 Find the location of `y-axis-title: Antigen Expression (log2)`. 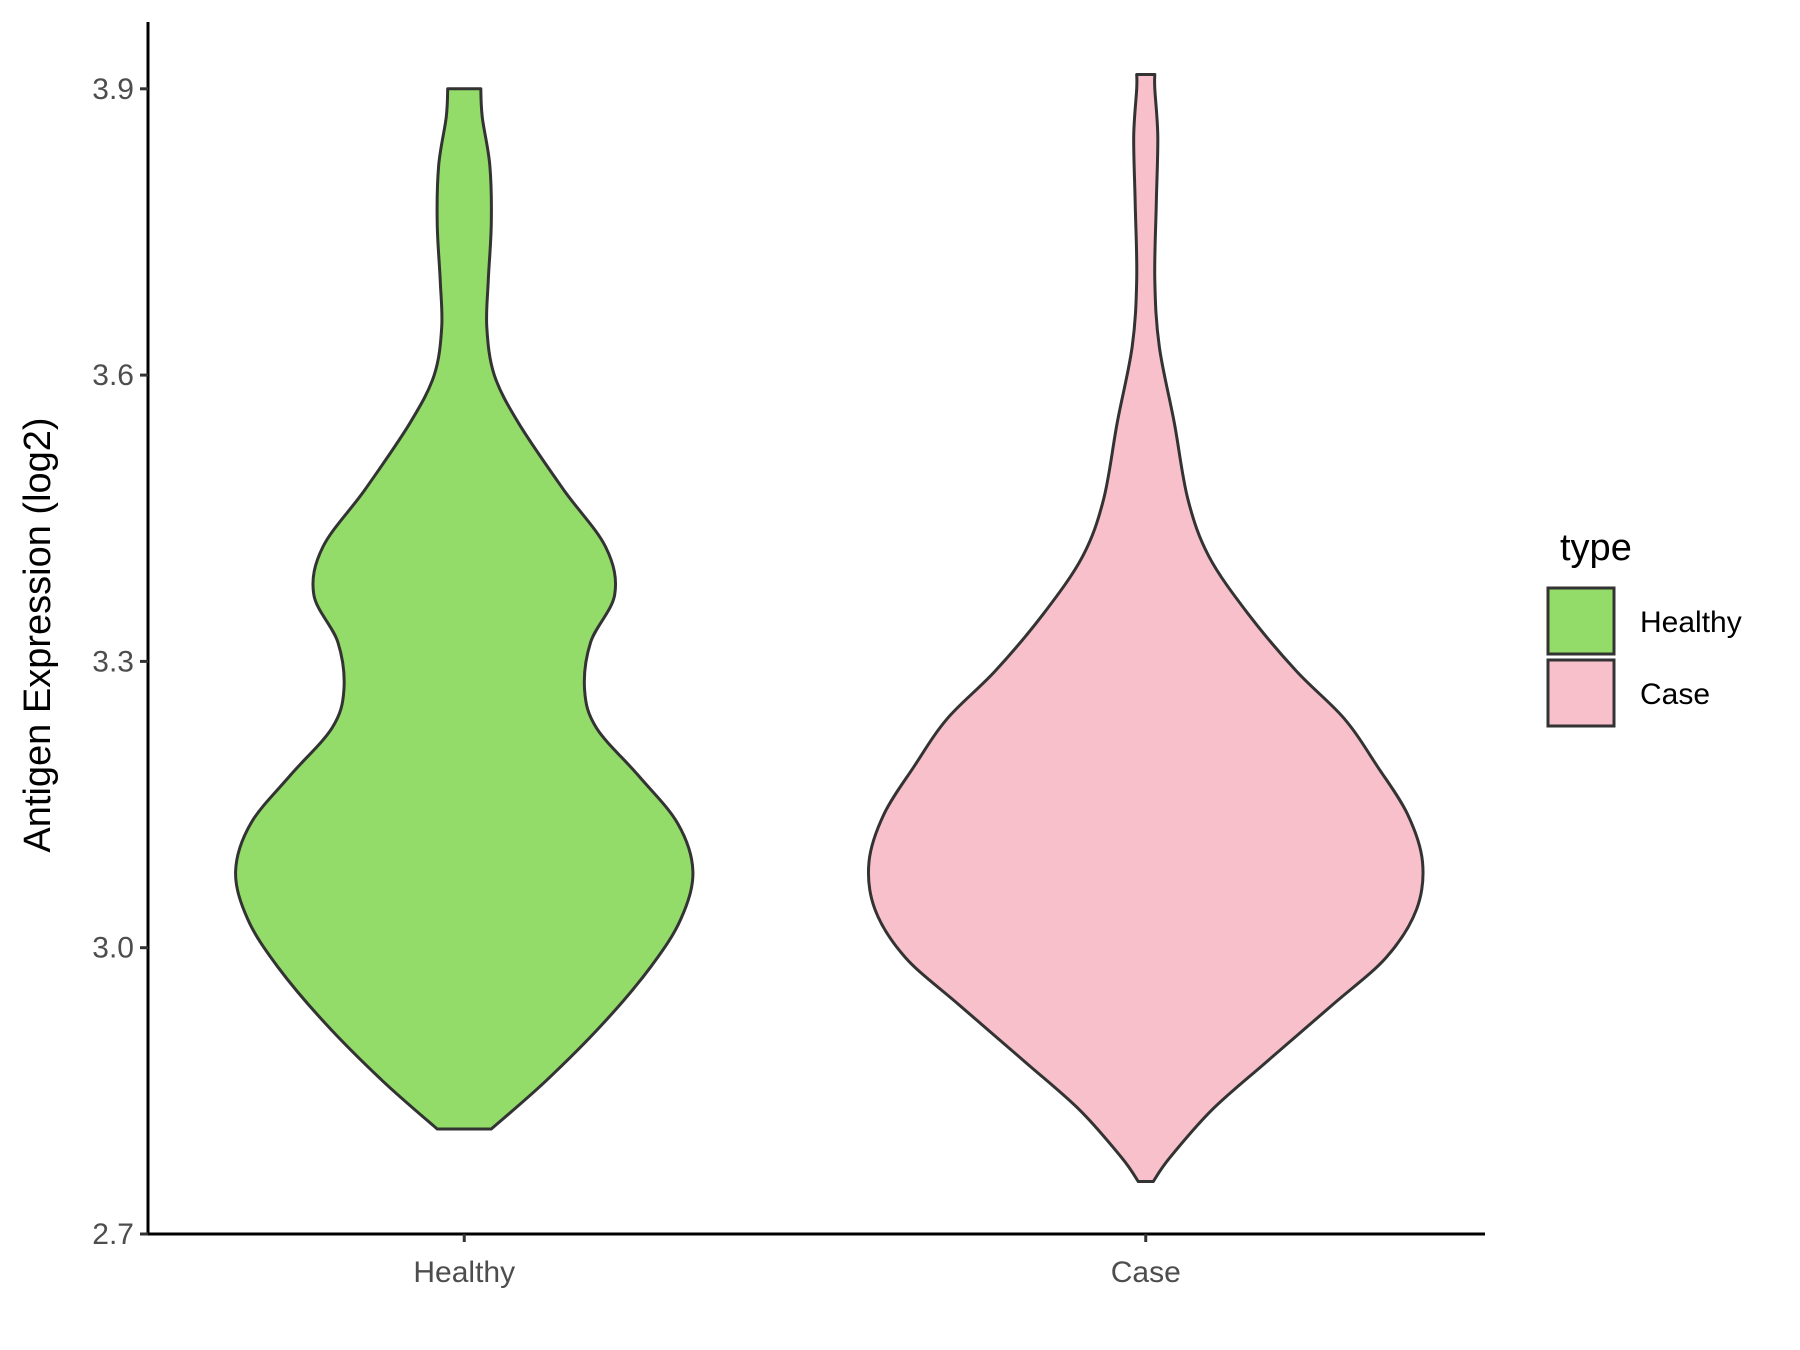

y-axis-title: Antigen Expression (log2) is located at coordinates (38, 634).